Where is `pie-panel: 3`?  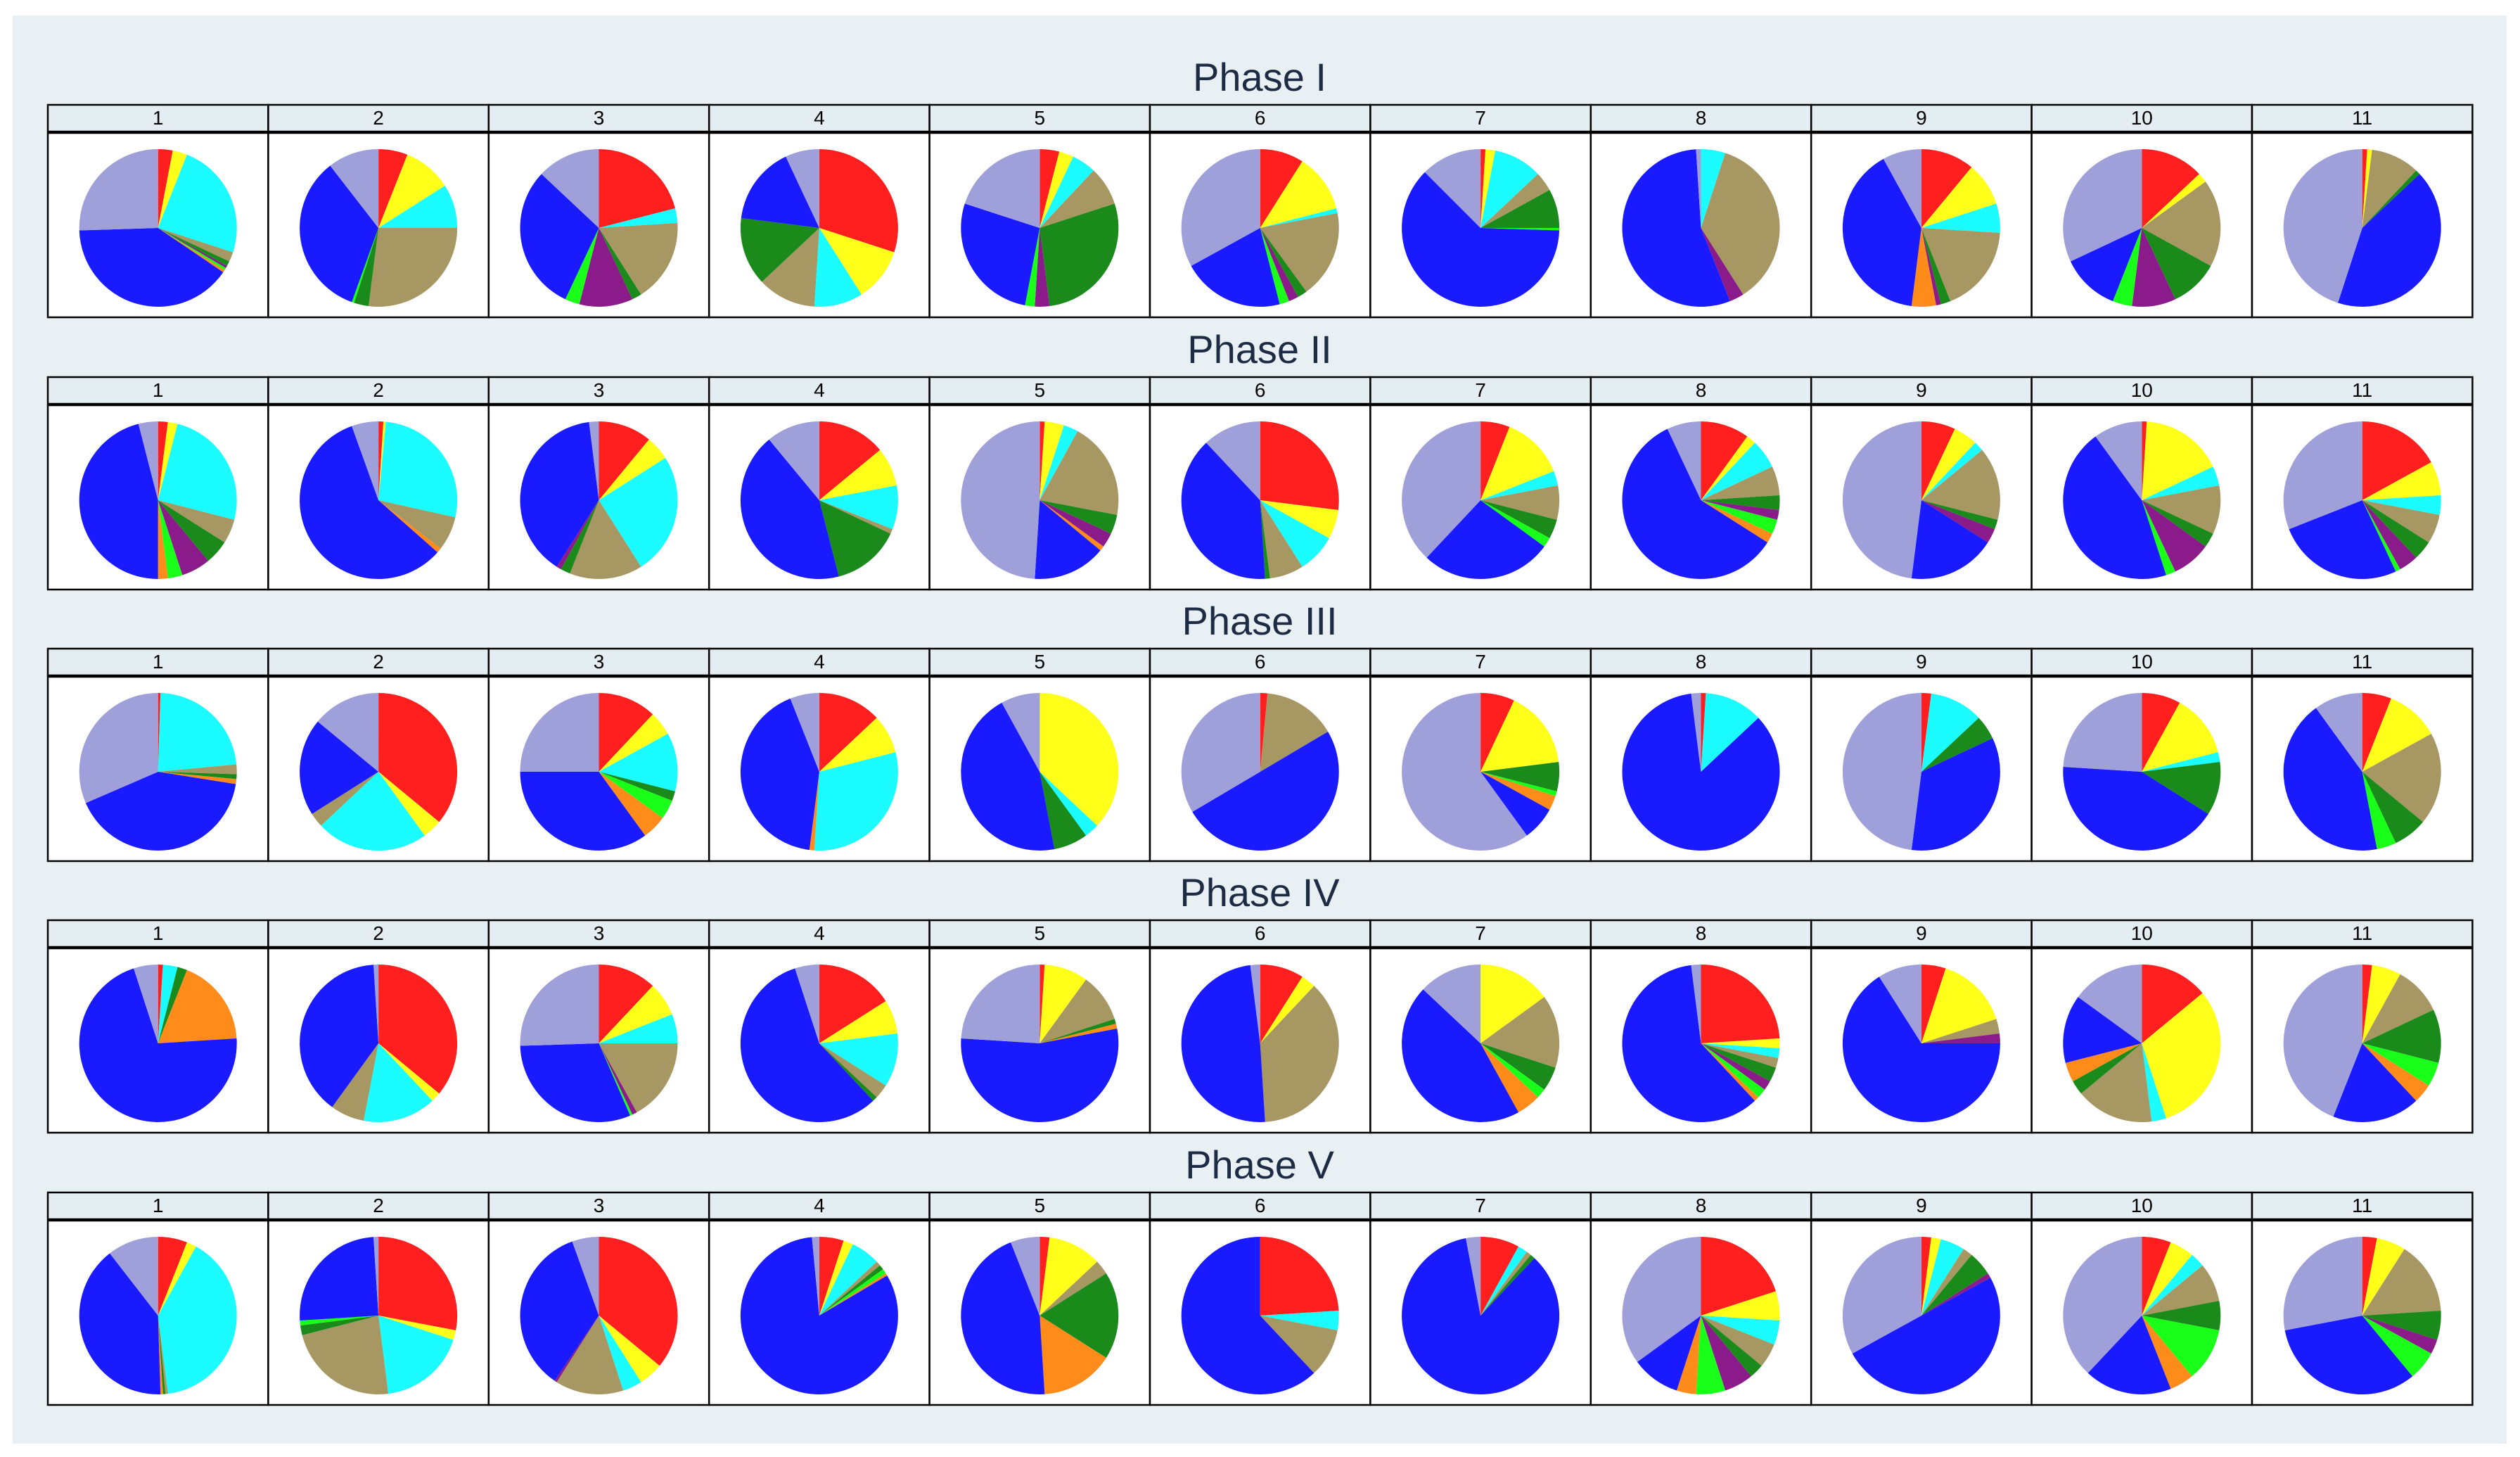
pie-panel: 3 is located at coordinates (598, 211).